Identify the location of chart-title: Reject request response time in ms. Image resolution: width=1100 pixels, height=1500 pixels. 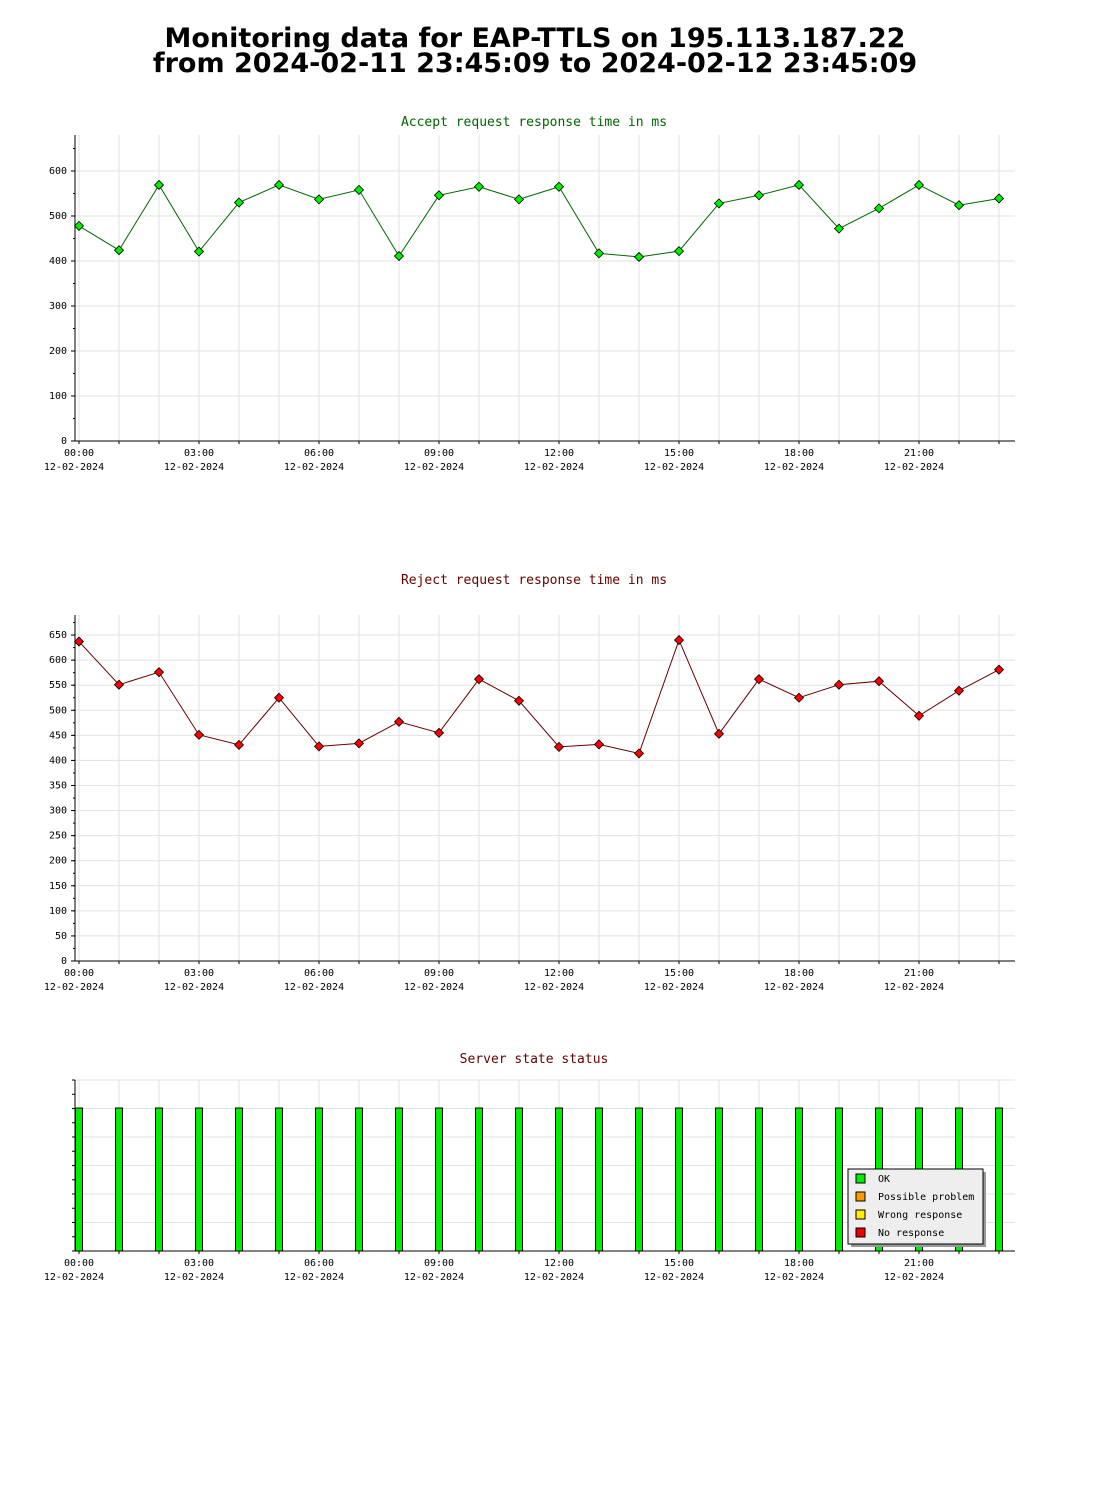
(534, 580).